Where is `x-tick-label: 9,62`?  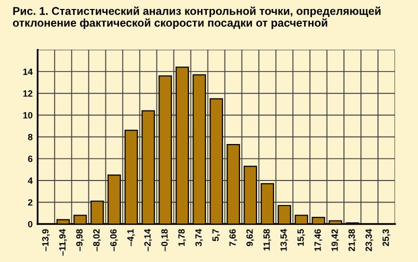 x-tick-label: 9,62 is located at coordinates (250, 237).